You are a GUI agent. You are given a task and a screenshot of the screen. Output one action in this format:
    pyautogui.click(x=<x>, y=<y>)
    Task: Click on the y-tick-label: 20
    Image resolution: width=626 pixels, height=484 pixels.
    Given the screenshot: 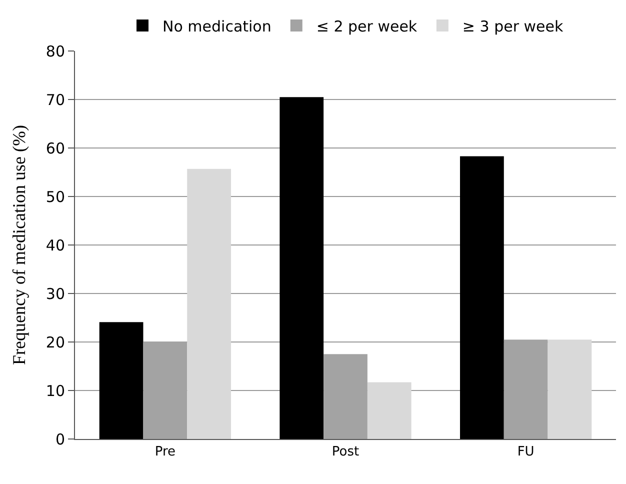 What is the action you would take?
    pyautogui.click(x=55, y=342)
    